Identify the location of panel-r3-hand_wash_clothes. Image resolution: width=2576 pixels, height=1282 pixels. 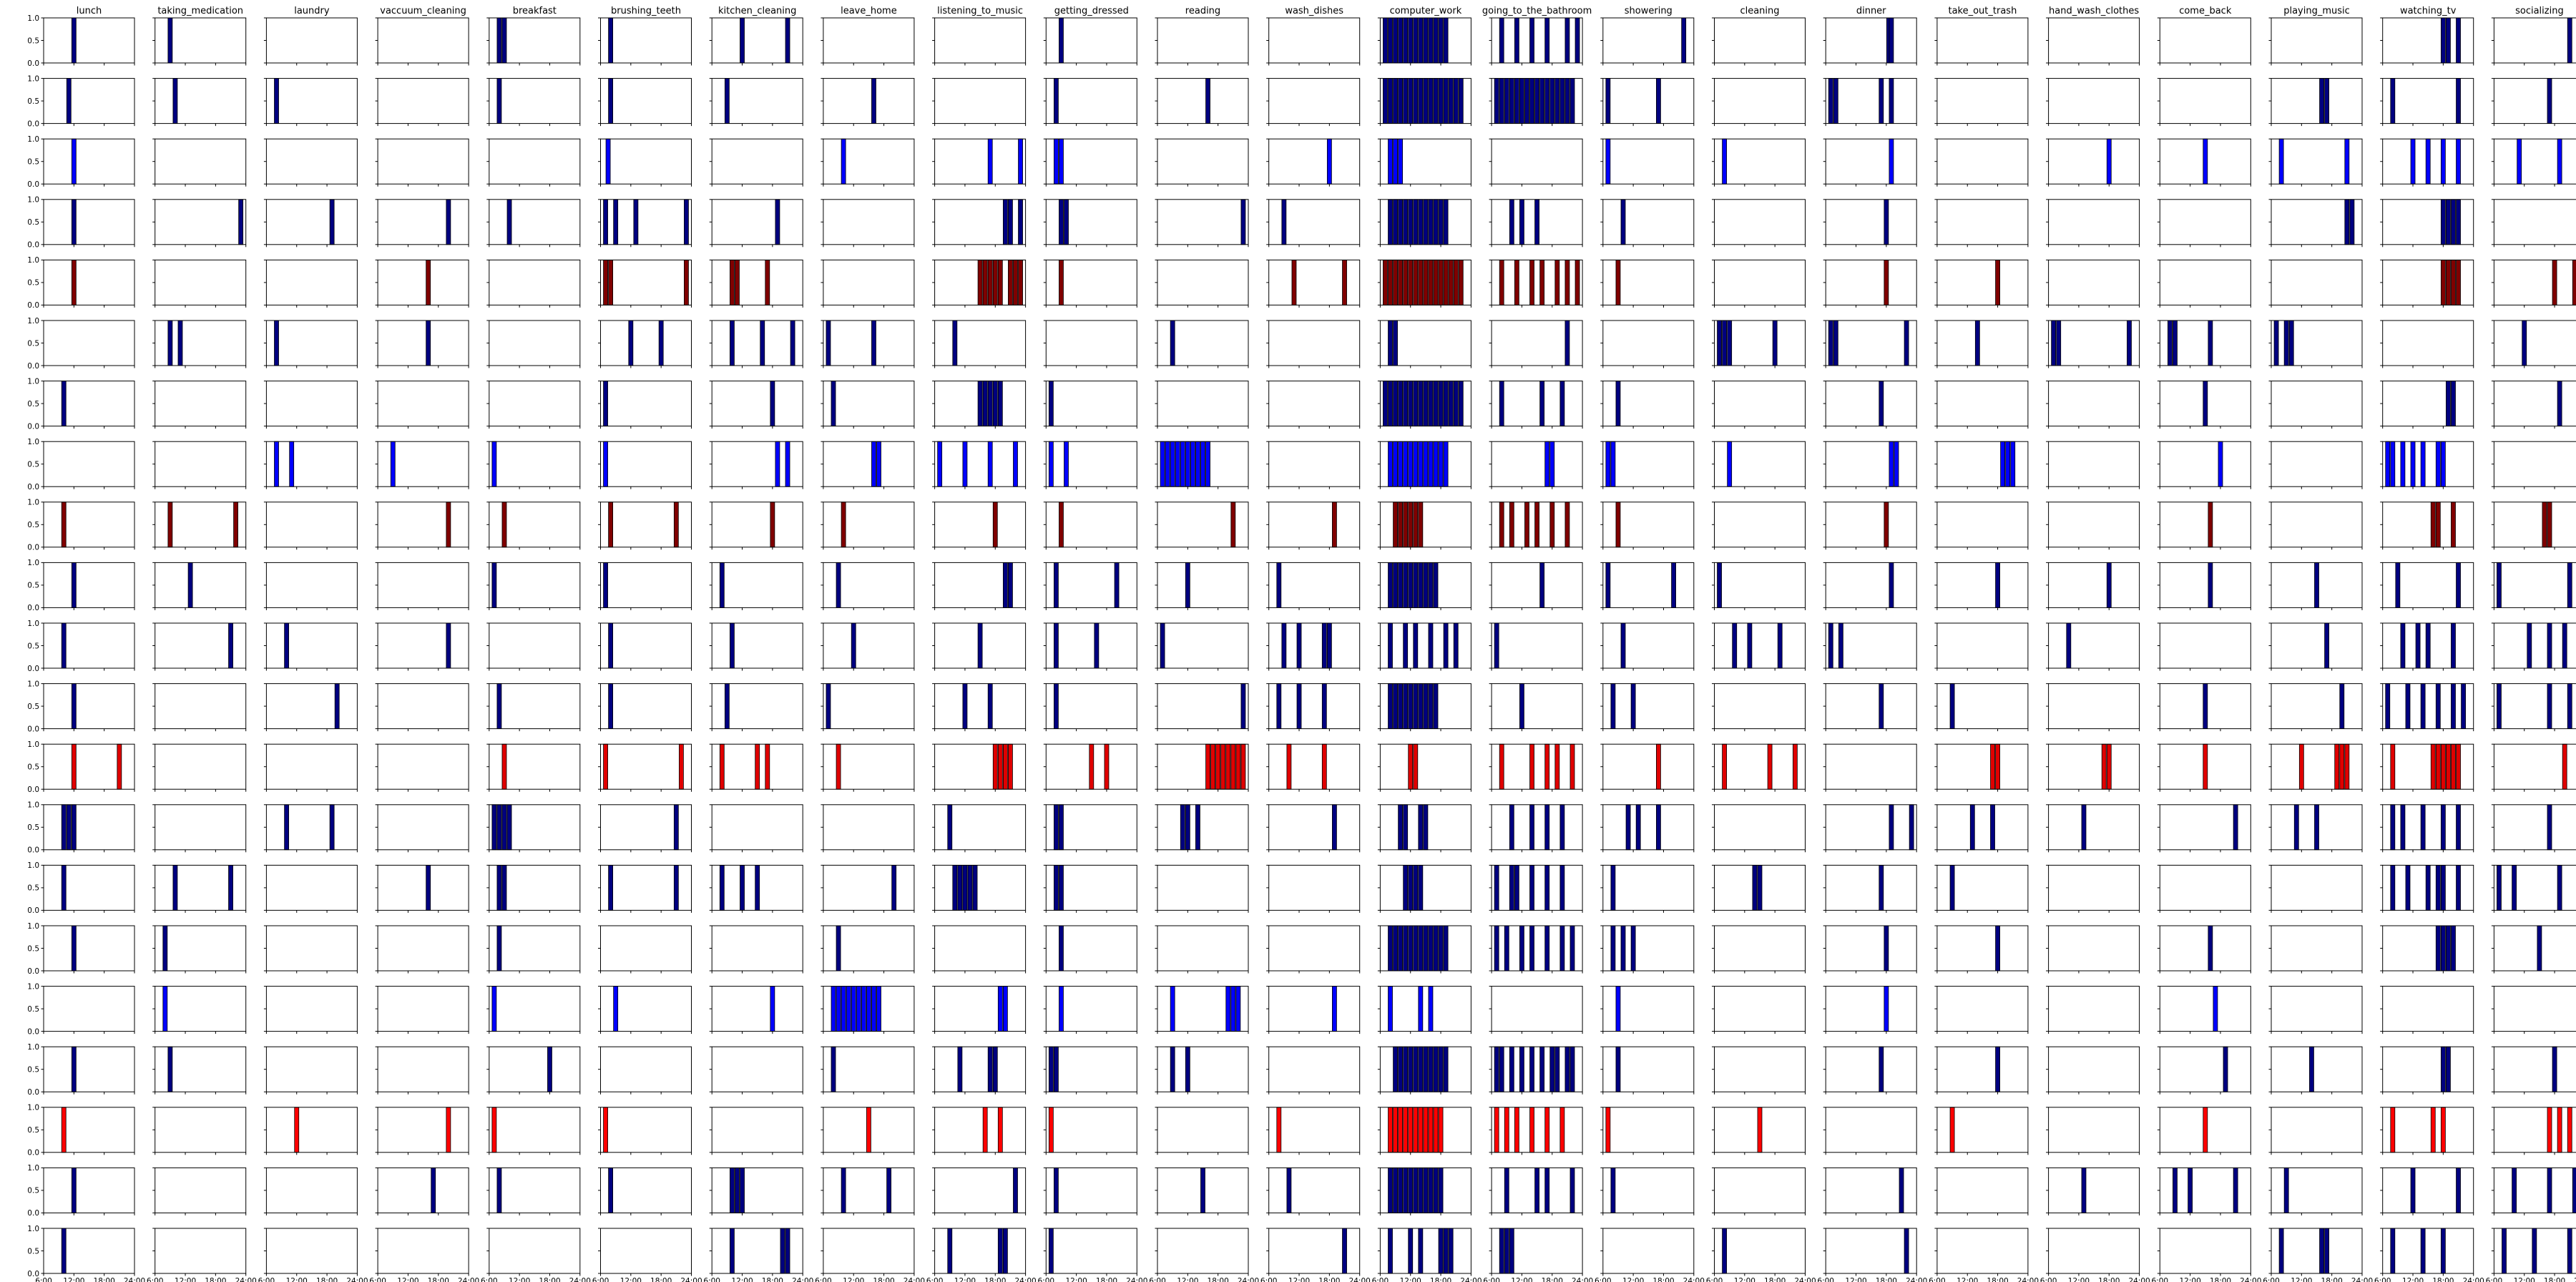
(2093, 223).